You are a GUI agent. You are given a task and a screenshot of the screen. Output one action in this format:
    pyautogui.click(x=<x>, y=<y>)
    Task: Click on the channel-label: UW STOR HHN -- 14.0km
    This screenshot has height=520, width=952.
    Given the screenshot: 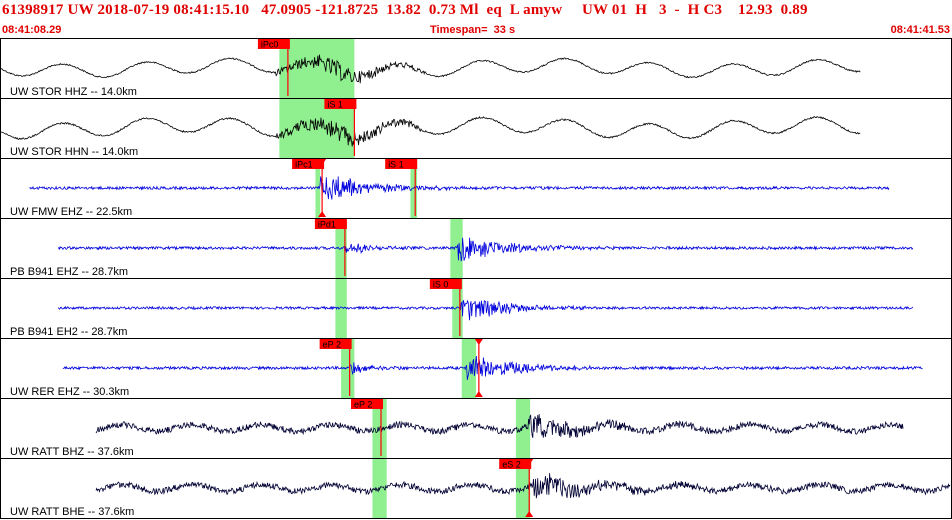 What is the action you would take?
    pyautogui.click(x=74, y=152)
    